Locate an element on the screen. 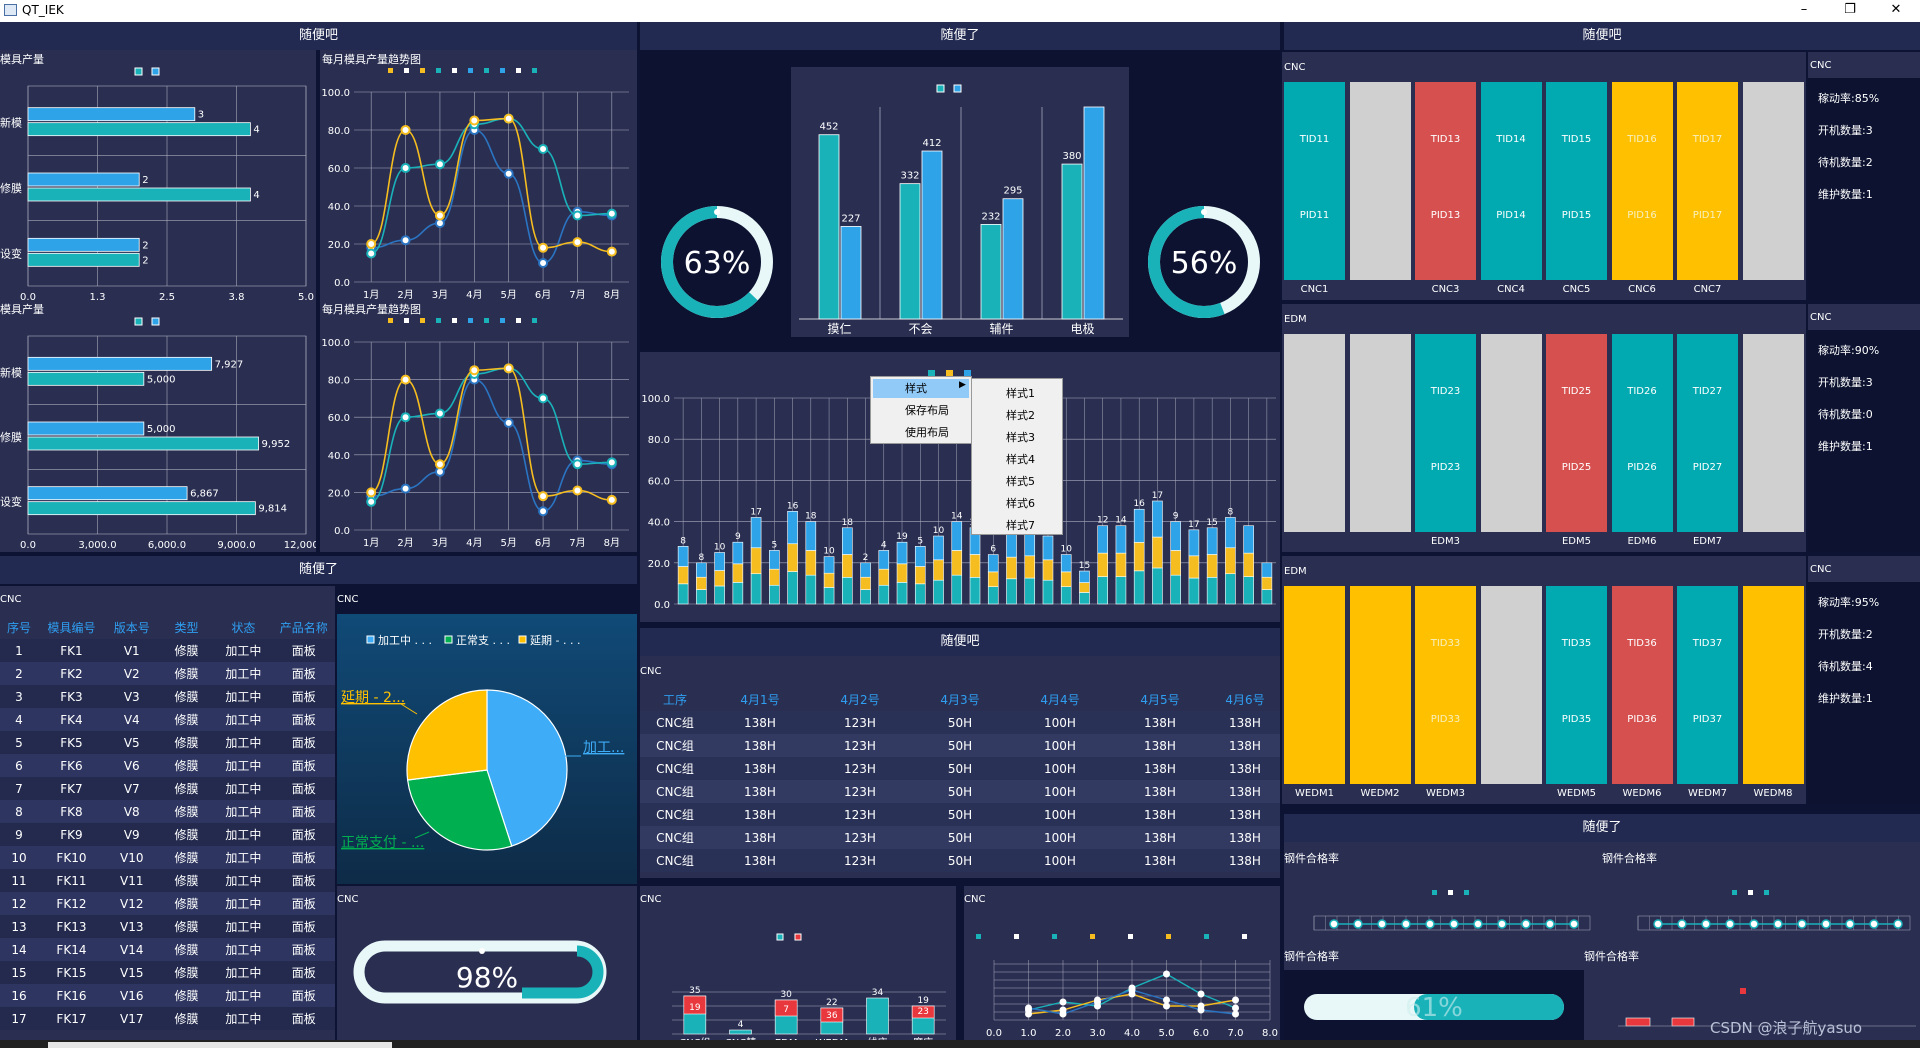 The height and width of the screenshot is (1048, 1920). machine-tile: TID27 PID27 is located at coordinates (1707, 433).